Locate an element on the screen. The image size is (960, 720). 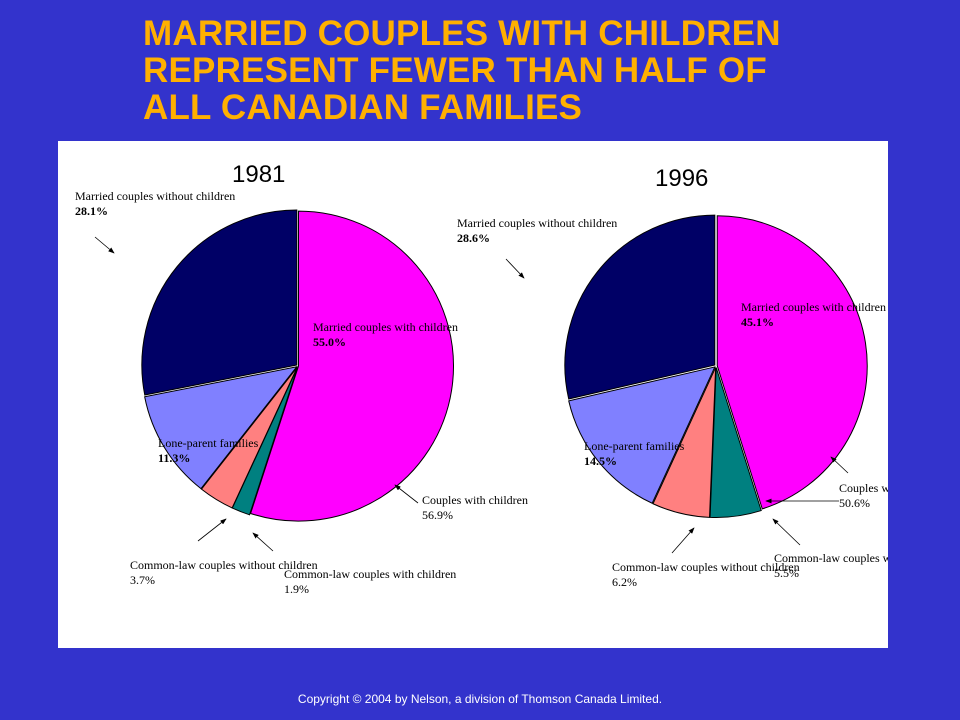
label-value-married-without-1996: 28.6% is located at coordinates (473, 238).